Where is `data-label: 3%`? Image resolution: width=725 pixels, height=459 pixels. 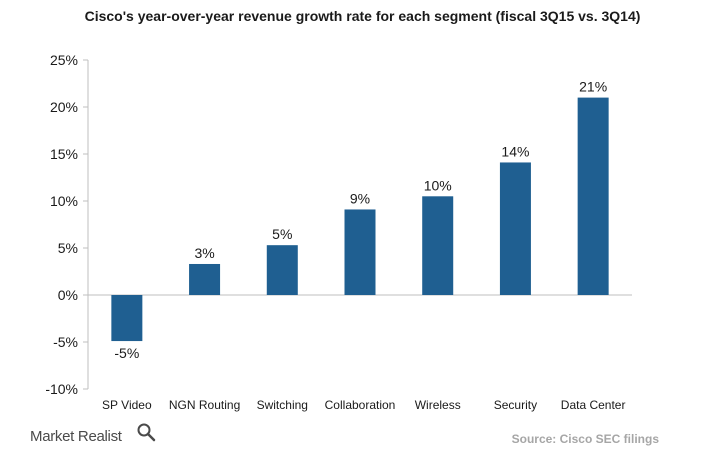 data-label: 3% is located at coordinates (204, 253).